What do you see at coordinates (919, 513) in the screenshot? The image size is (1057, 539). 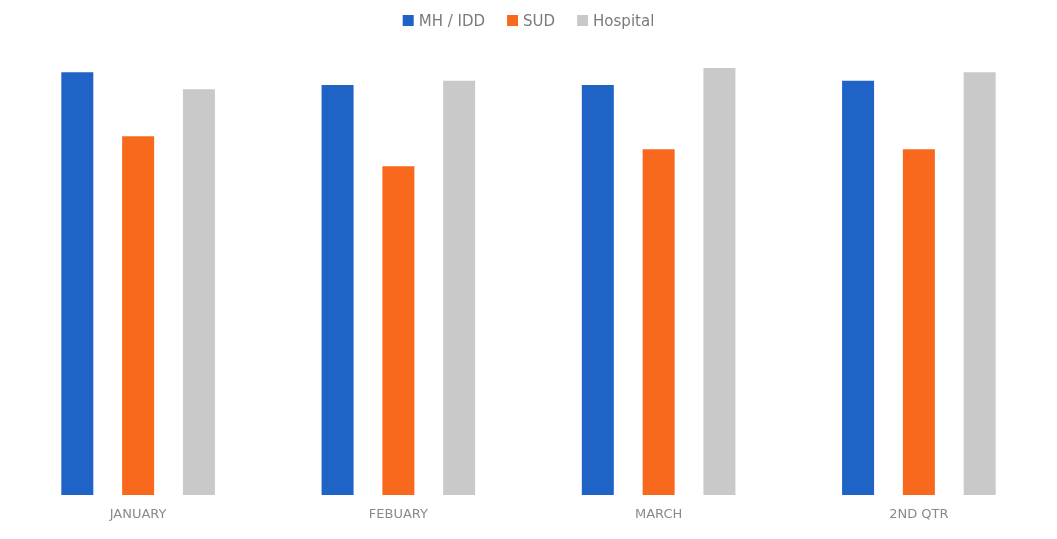 I see `x-tick-label: 2ND QTR` at bounding box center [919, 513].